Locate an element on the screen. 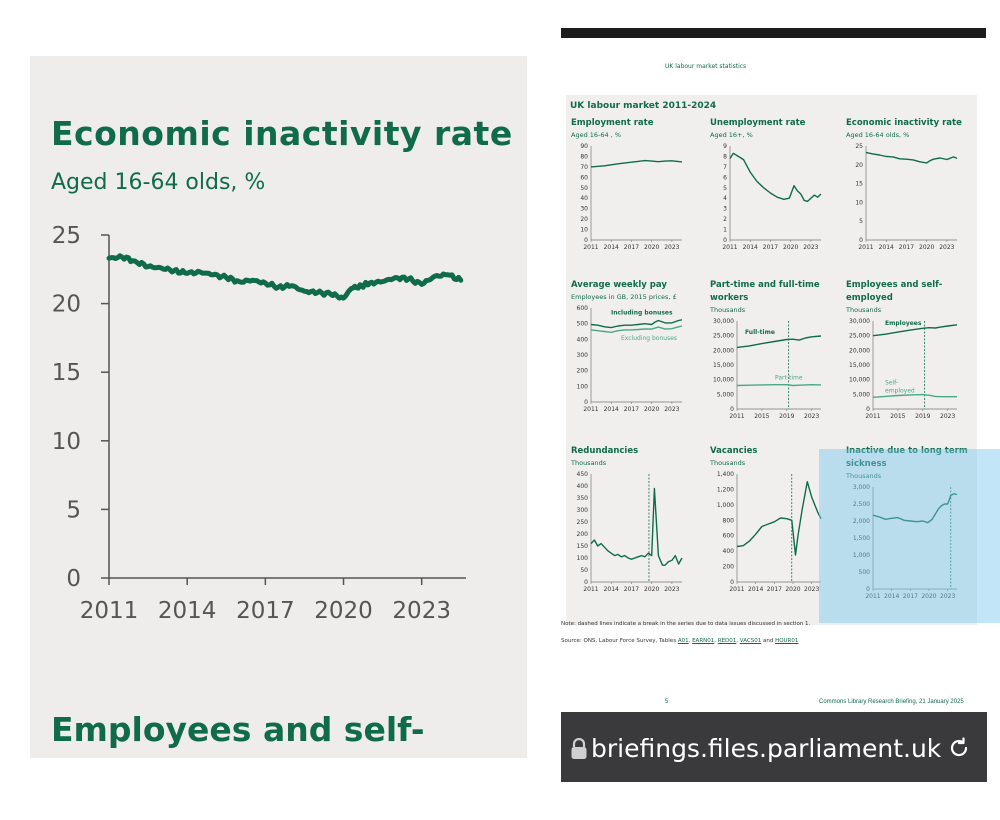  url-text: briefings.files.parliament.uk is located at coordinates (766, 748).